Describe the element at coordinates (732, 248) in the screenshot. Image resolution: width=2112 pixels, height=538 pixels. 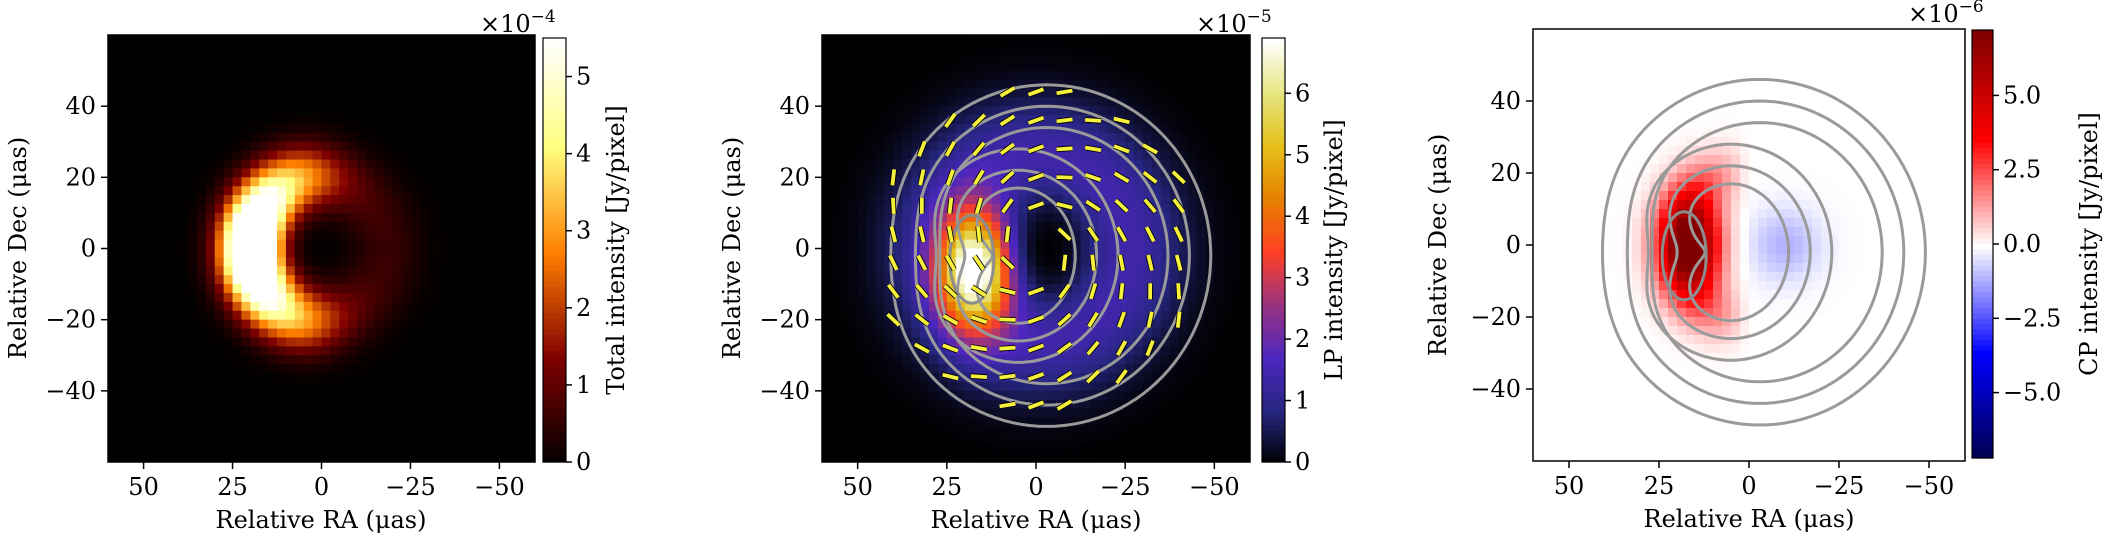
I see `y-axis-label-2: Relative Dec (μas)` at that location.